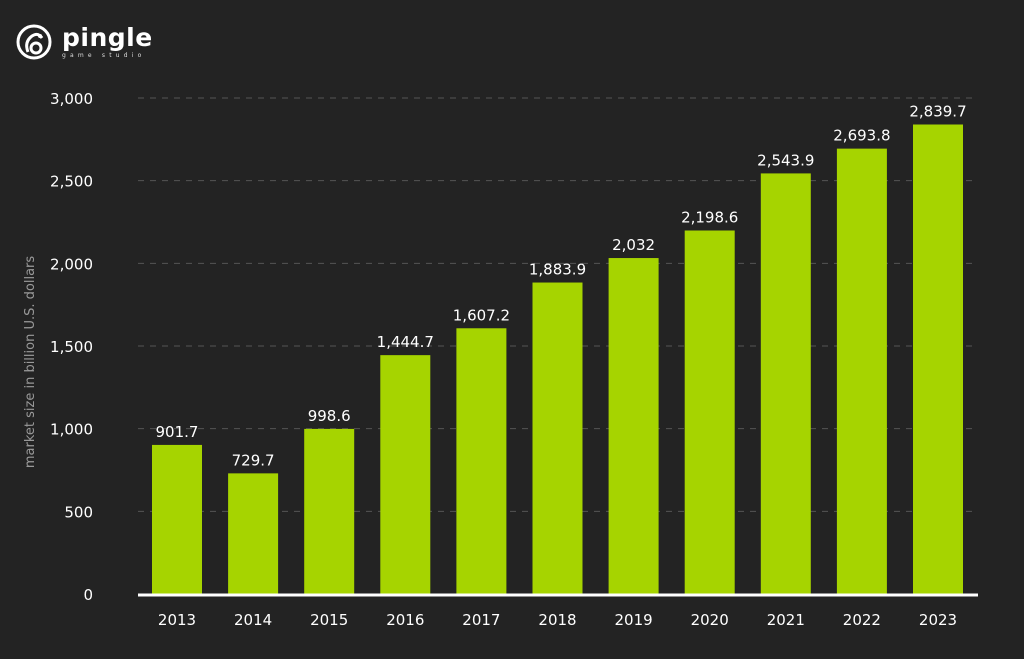 The width and height of the screenshot is (1024, 659). What do you see at coordinates (786, 620) in the screenshot?
I see `x-tick-label: 2021` at bounding box center [786, 620].